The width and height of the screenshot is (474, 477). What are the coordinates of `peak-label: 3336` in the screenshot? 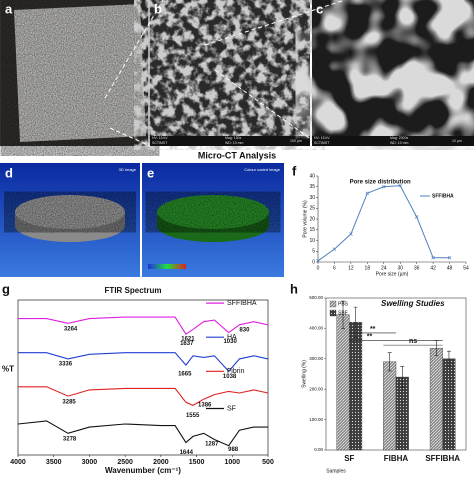 It's located at (66, 365).